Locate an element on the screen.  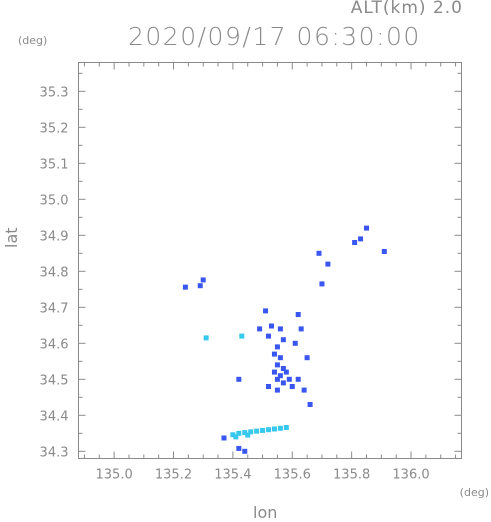
y-tick-label: 34.3 is located at coordinates (54, 452).